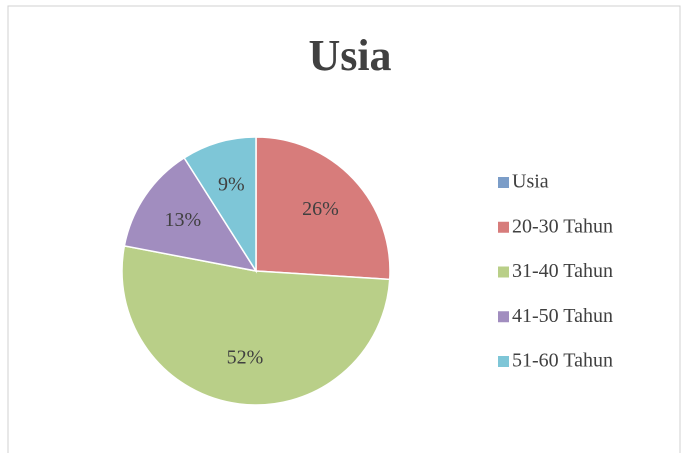  What do you see at coordinates (245, 357) in the screenshot?
I see `data-label: 52%` at bounding box center [245, 357].